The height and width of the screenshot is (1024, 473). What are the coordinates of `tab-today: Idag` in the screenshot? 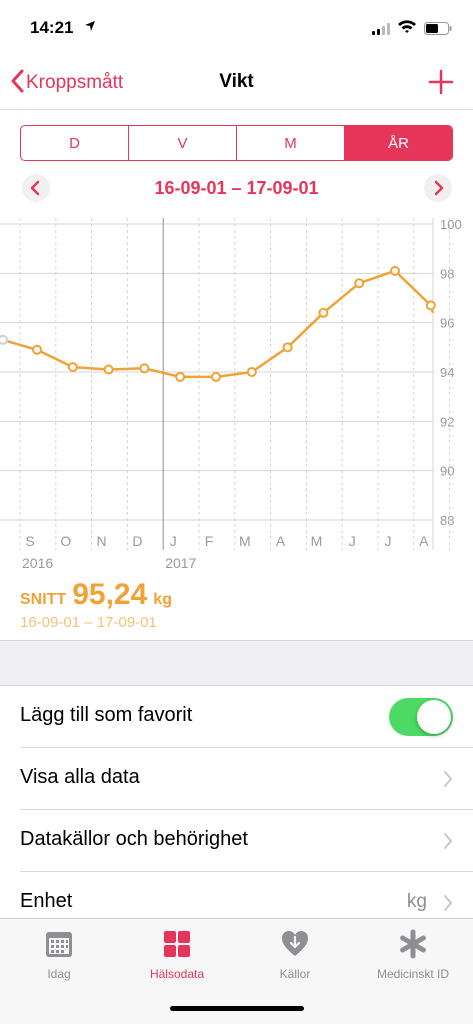 It's located at (59, 954).